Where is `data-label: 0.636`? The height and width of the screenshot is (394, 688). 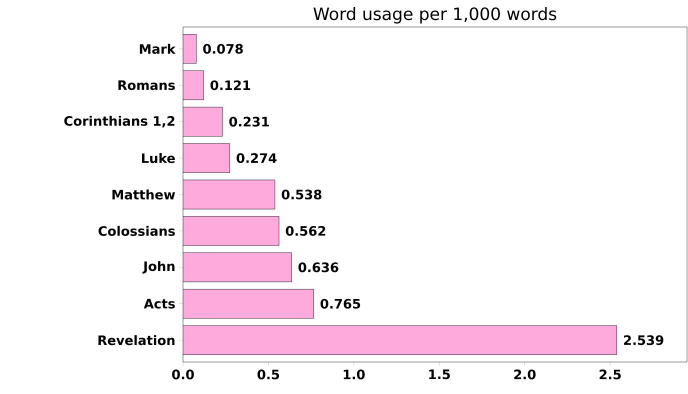 data-label: 0.636 is located at coordinates (318, 267).